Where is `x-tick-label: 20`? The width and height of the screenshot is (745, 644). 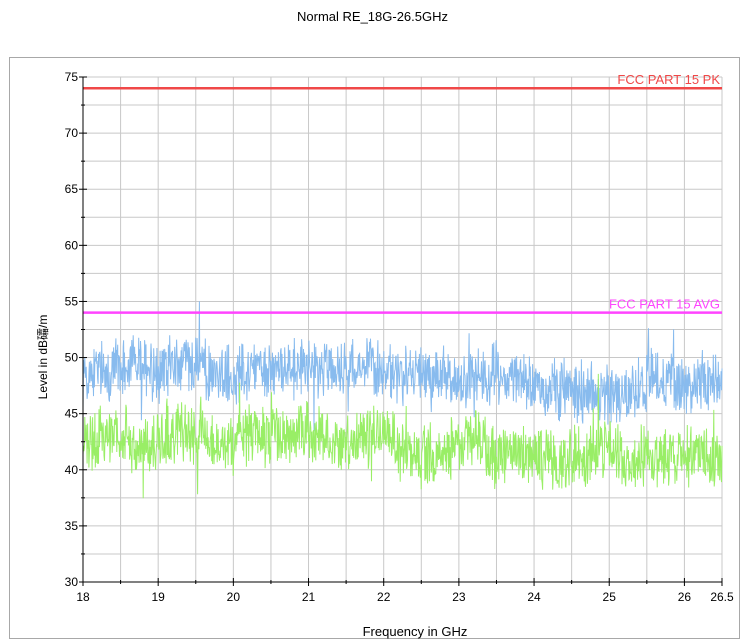 x-tick-label: 20 is located at coordinates (234, 597).